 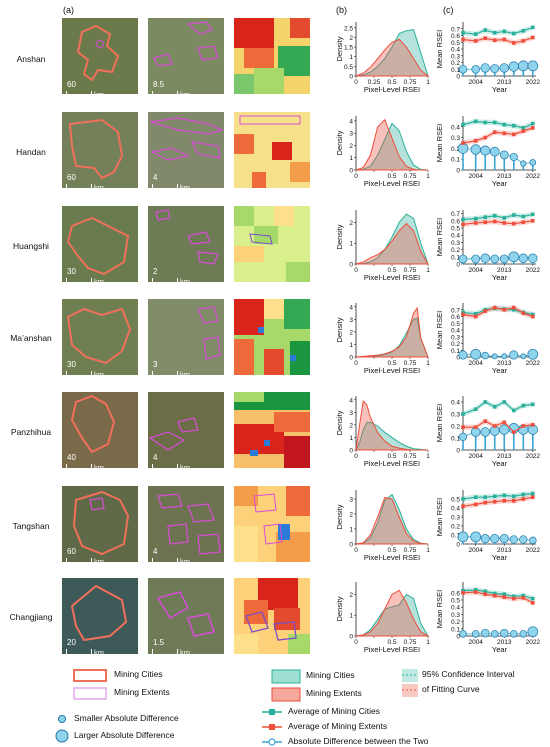 I want to click on map-tile-huangshi-zoom, so click(x=186, y=244).